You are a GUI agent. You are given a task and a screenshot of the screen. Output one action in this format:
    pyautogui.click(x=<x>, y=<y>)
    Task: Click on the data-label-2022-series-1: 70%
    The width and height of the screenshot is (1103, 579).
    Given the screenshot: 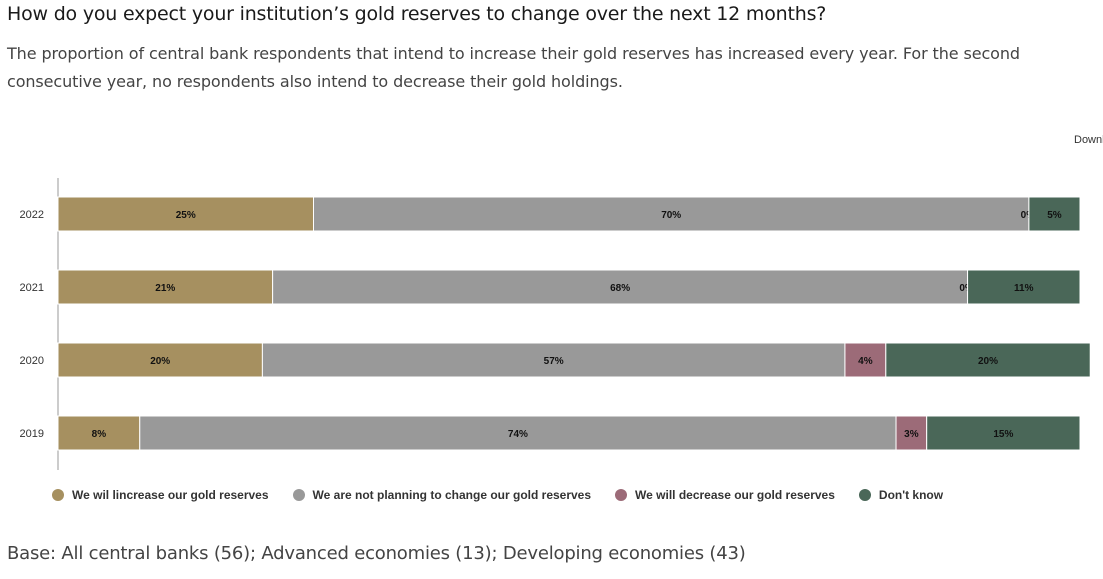 What is the action you would take?
    pyautogui.click(x=671, y=215)
    